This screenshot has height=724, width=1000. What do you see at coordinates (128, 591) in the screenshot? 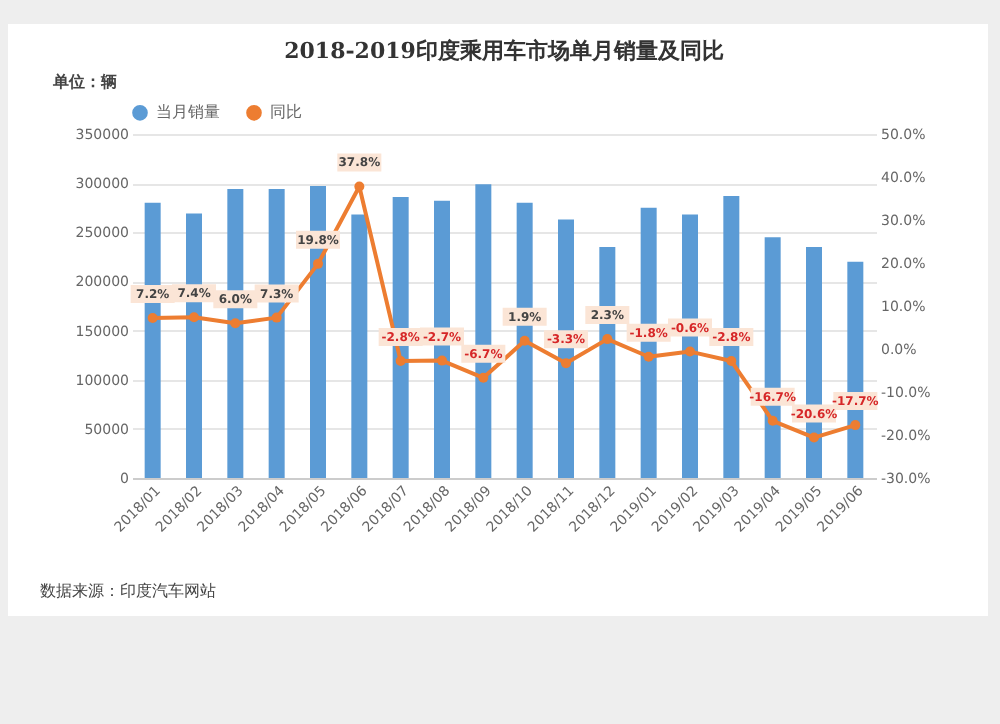
I see `source-note: 数据来源：印度汽车网站` at bounding box center [128, 591].